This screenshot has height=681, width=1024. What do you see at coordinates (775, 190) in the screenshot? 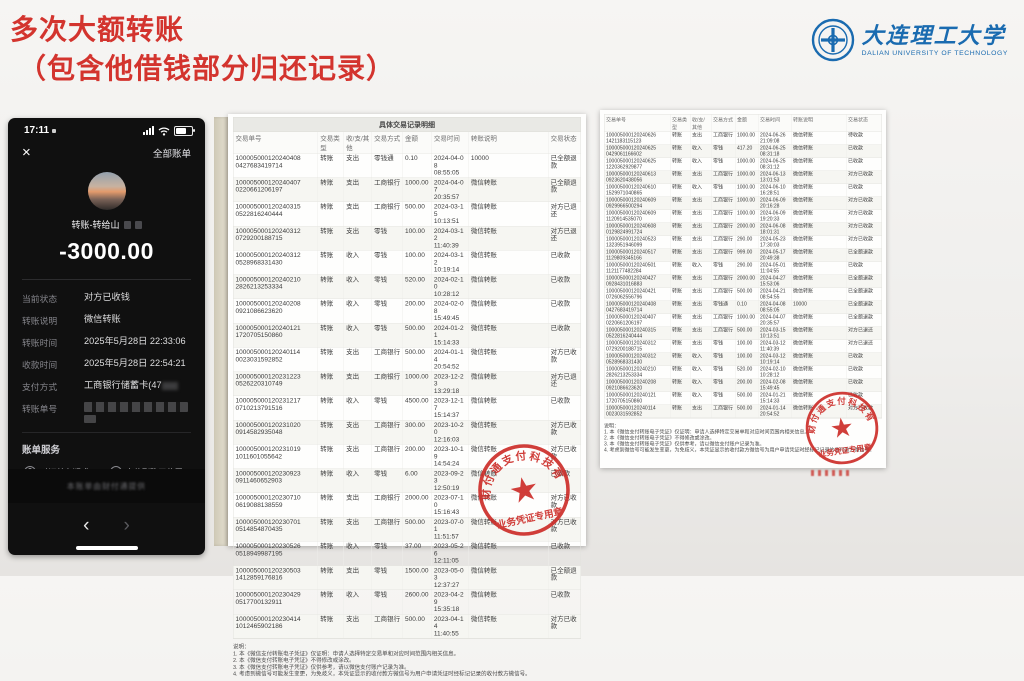
I see `table-cell: 2024-06-10 16:28:51` at bounding box center [775, 190].